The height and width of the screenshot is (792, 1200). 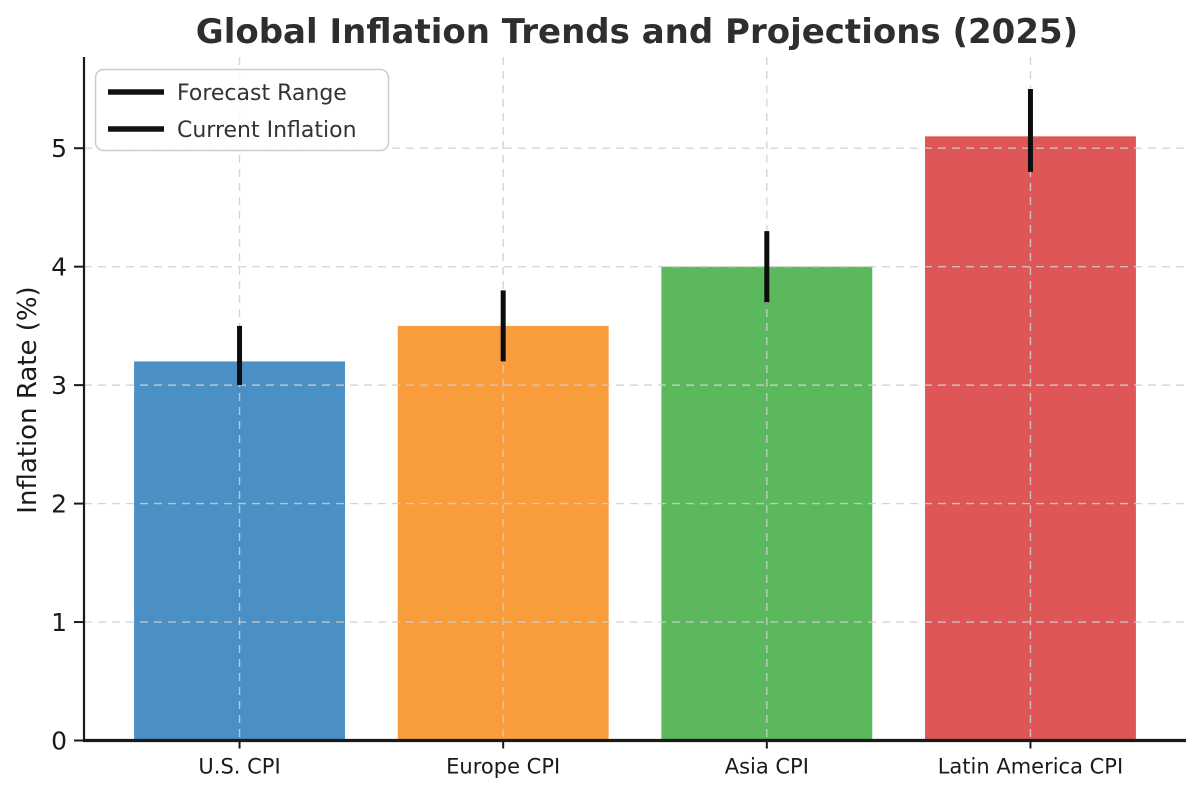 I want to click on legend: Forecast Range Current Inflation, so click(x=242, y=110).